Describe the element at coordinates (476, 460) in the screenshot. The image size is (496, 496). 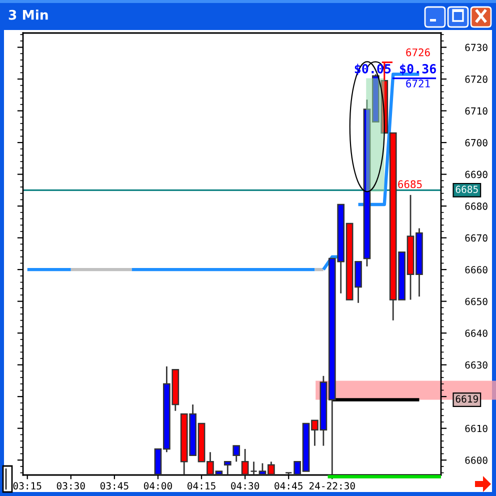
I see `y-tick-label: 6600` at that location.